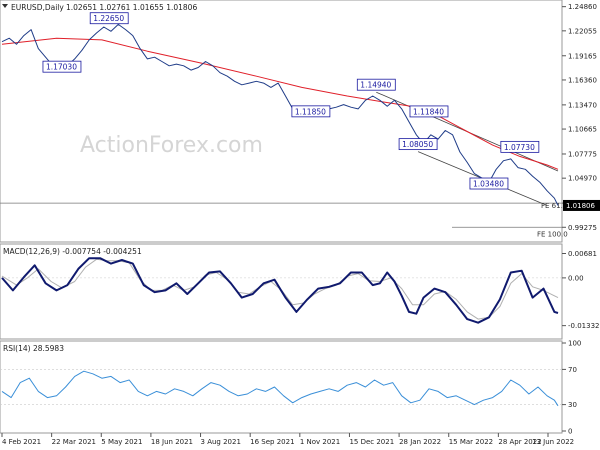 This screenshot has height=450, width=600. What do you see at coordinates (320, 442) in the screenshot?
I see `x-tick-label: 1 Nov 2021` at bounding box center [320, 442].